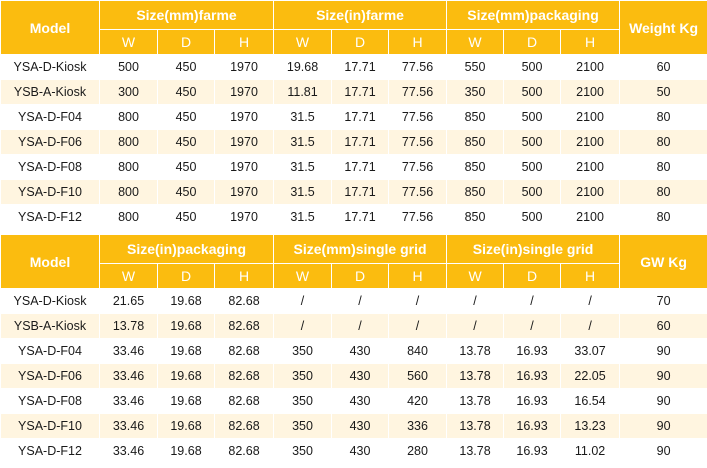  What do you see at coordinates (186, 326) in the screenshot?
I see `value-cell: 19.68` at bounding box center [186, 326].